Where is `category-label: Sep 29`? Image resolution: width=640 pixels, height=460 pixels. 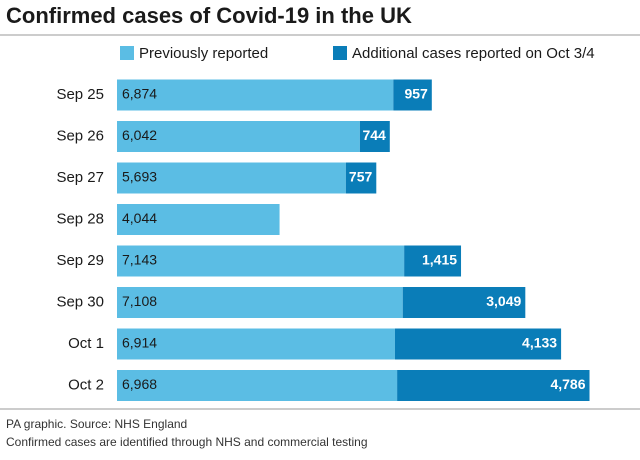 category-label: Sep 29 is located at coordinates (80, 260).